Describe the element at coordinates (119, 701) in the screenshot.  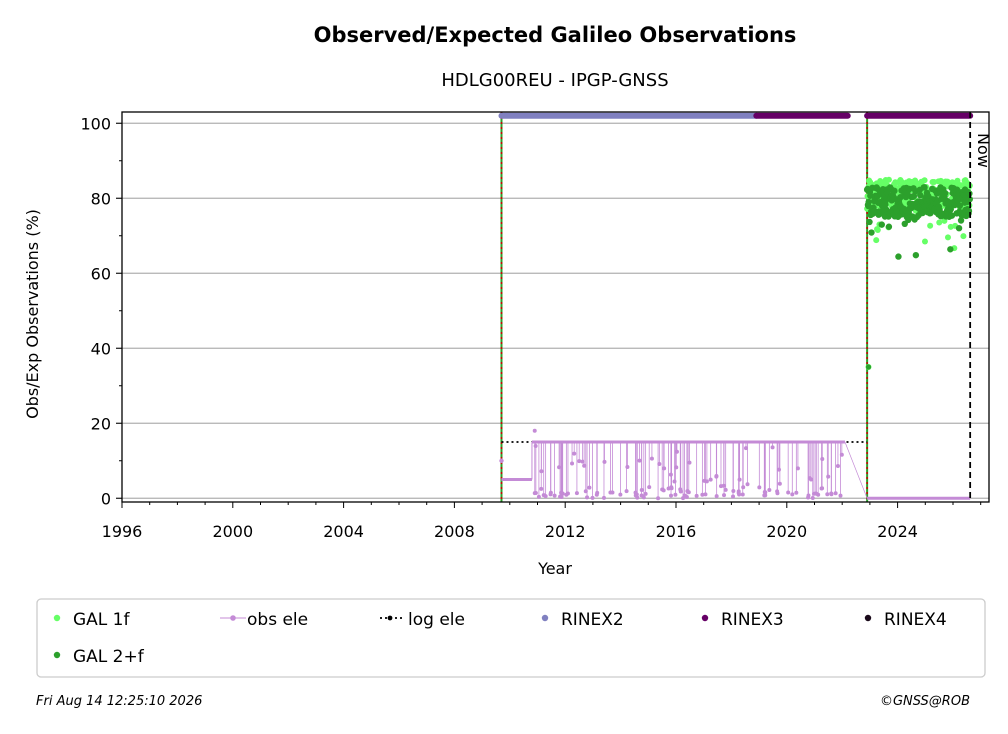
I see `footer-date: Fri Aug 14 12:25:10 2026` at that location.